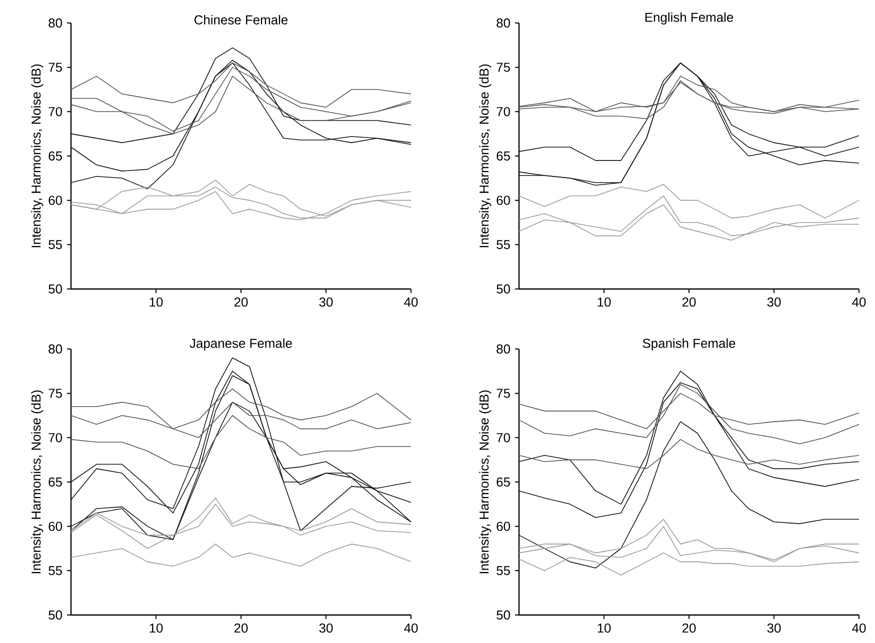 The width and height of the screenshot is (875, 643). Describe the element at coordinates (241, 19) in the screenshot. I see `chart-title: Chinese Female` at that location.